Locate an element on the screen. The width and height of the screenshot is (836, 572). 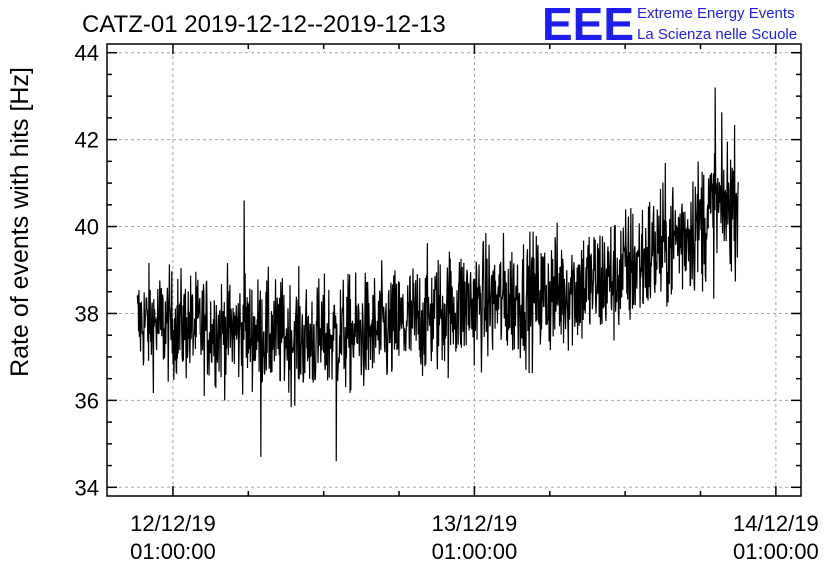
y-tick-label: 34 is located at coordinates (87, 487).